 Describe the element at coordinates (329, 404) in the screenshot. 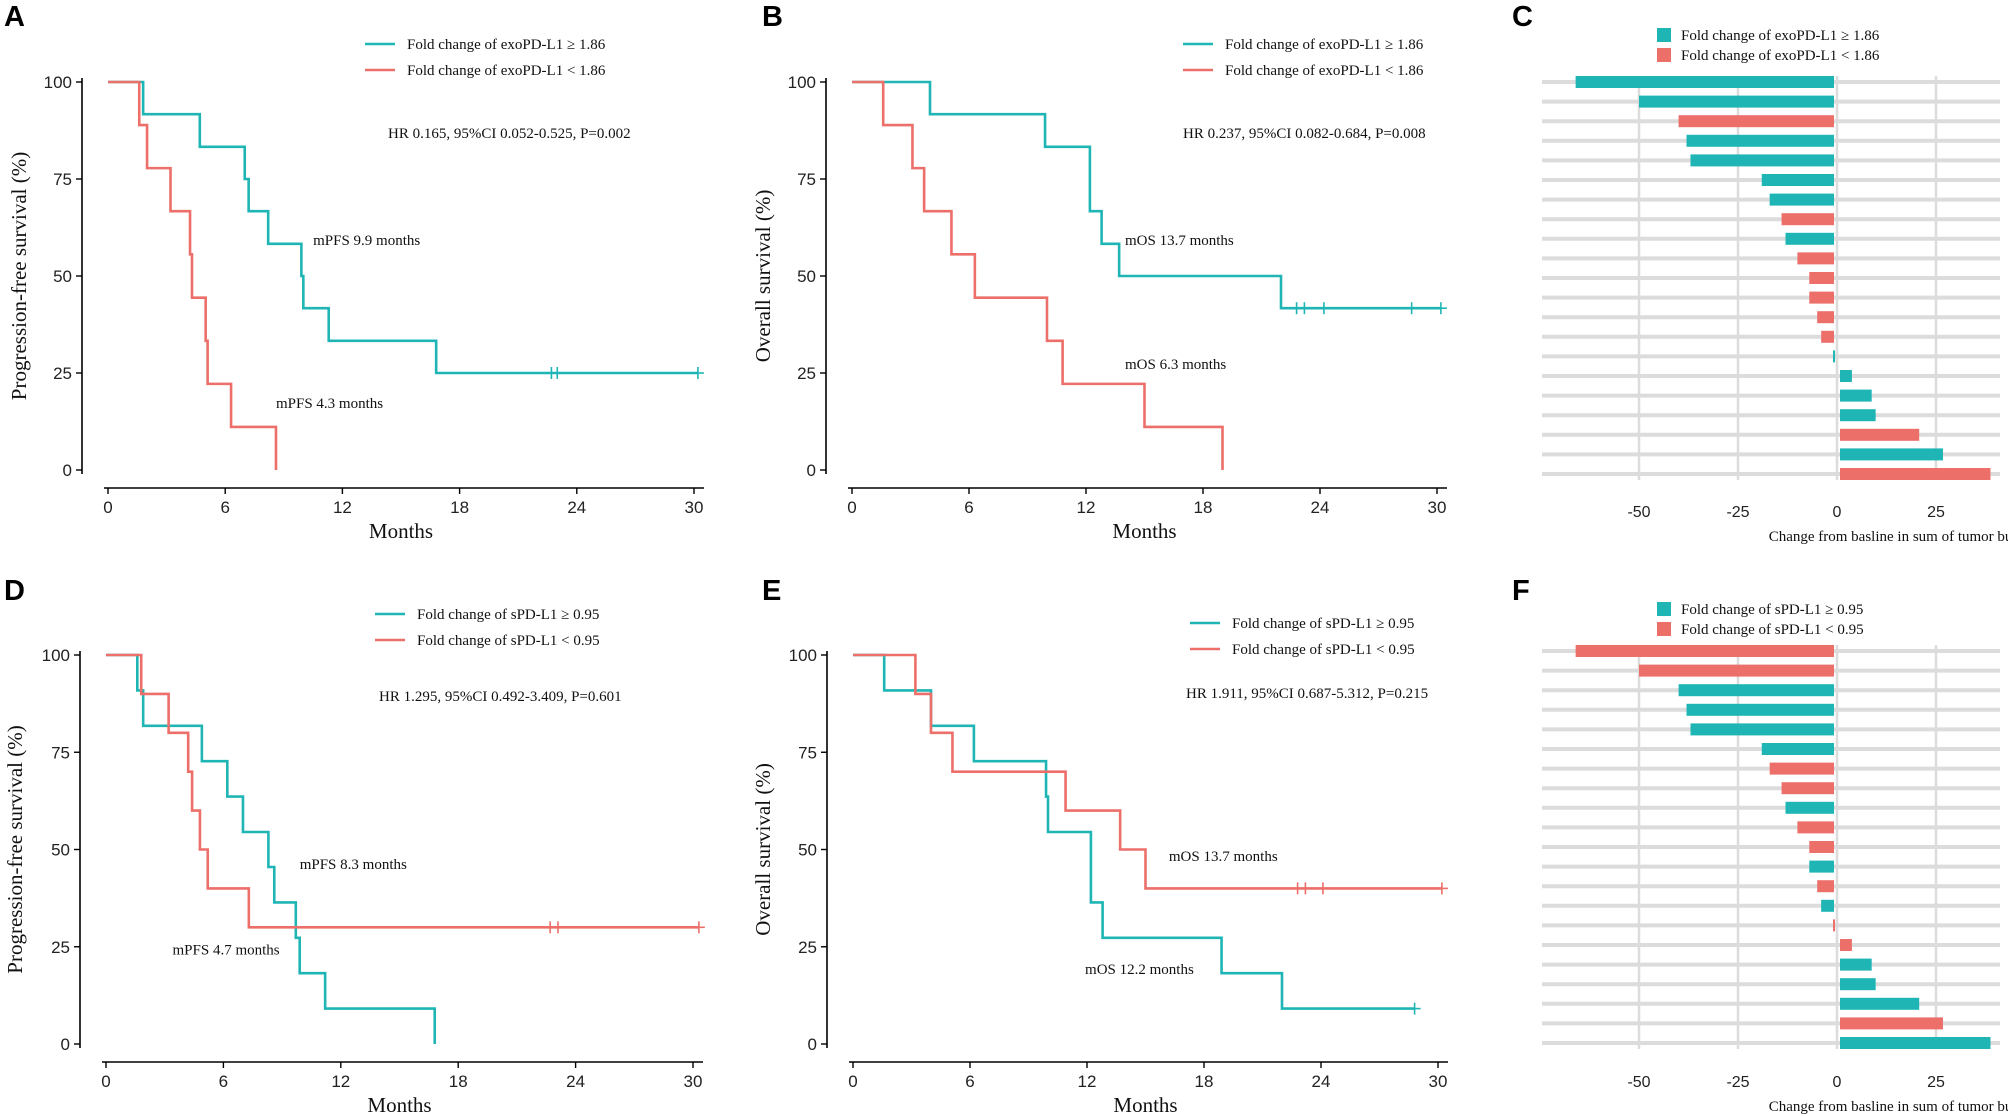

I see `median-annotation-a: mPFS 4.3 months` at that location.